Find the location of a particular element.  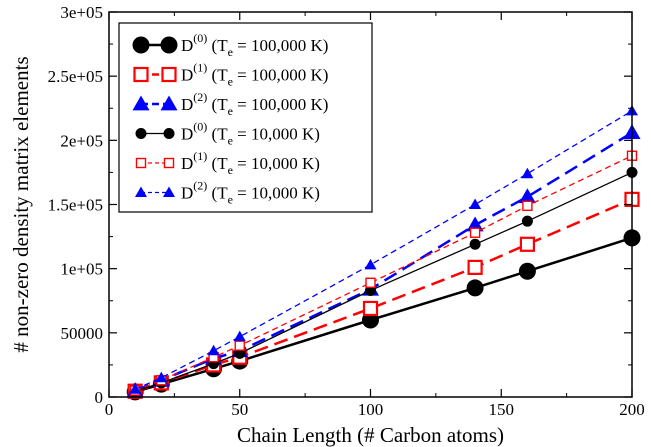

y-tick-label: 0 is located at coordinates (99, 397).